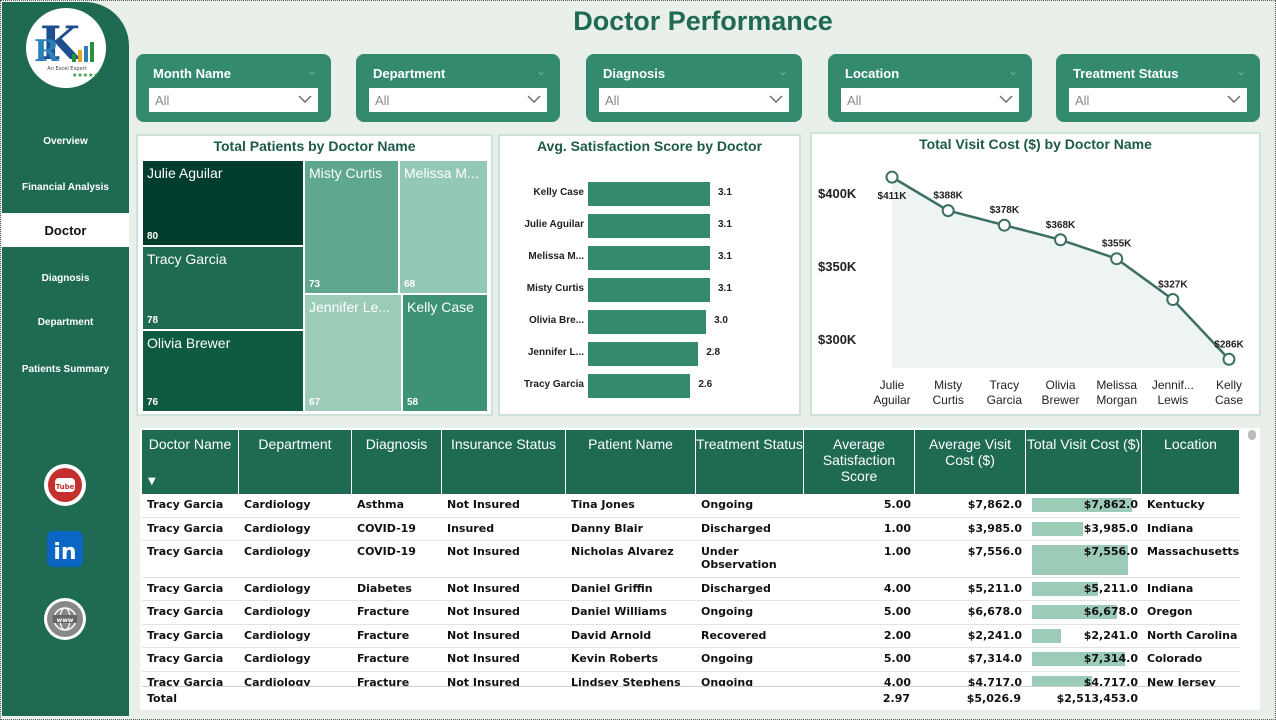 The height and width of the screenshot is (720, 1276). What do you see at coordinates (295, 462) in the screenshot?
I see `column-header: Department` at bounding box center [295, 462].